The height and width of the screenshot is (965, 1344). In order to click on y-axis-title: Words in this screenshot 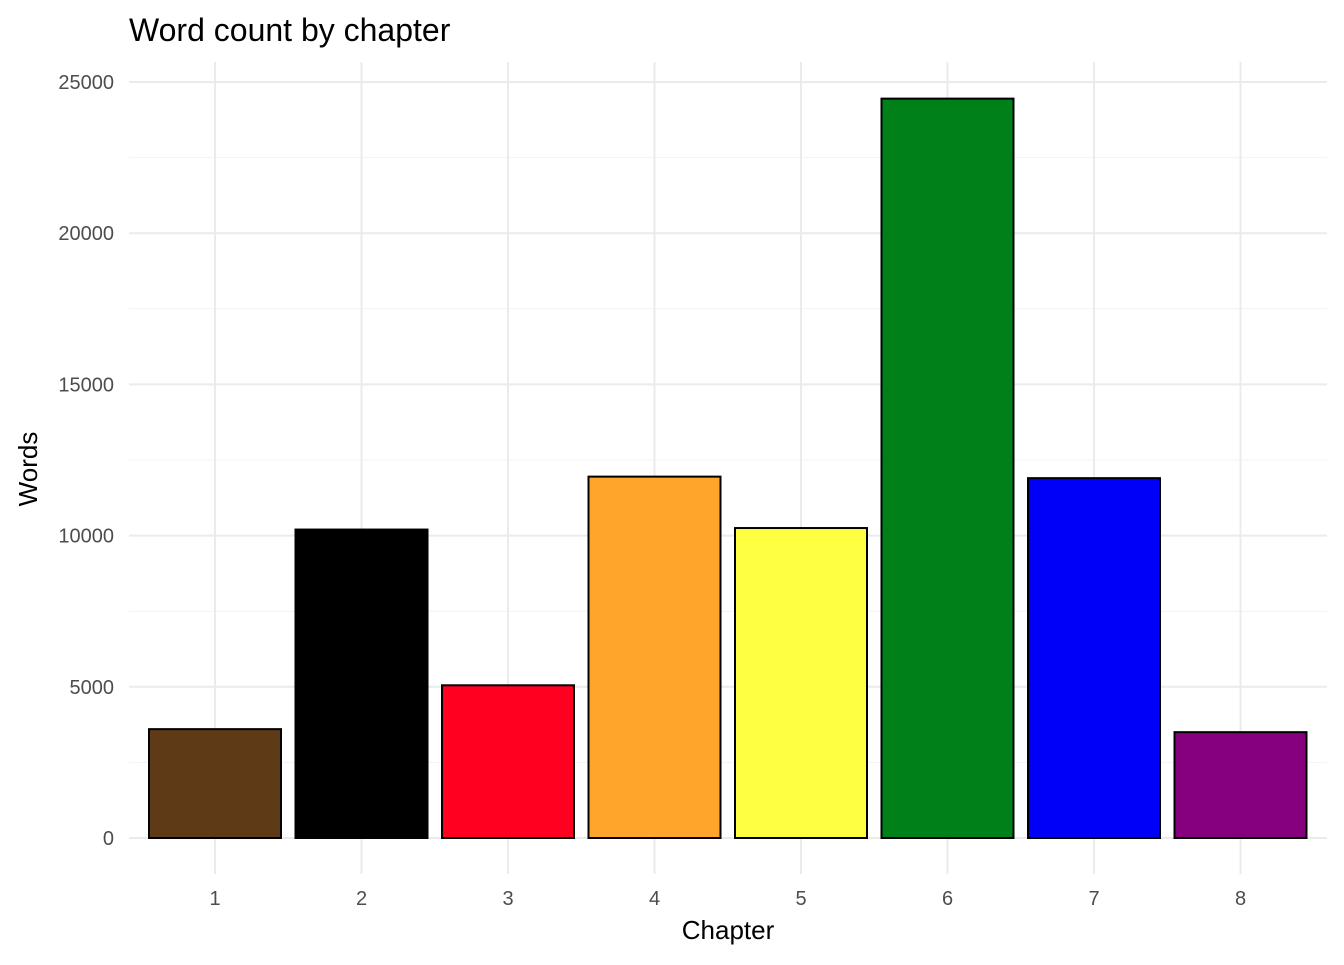, I will do `click(28, 469)`.